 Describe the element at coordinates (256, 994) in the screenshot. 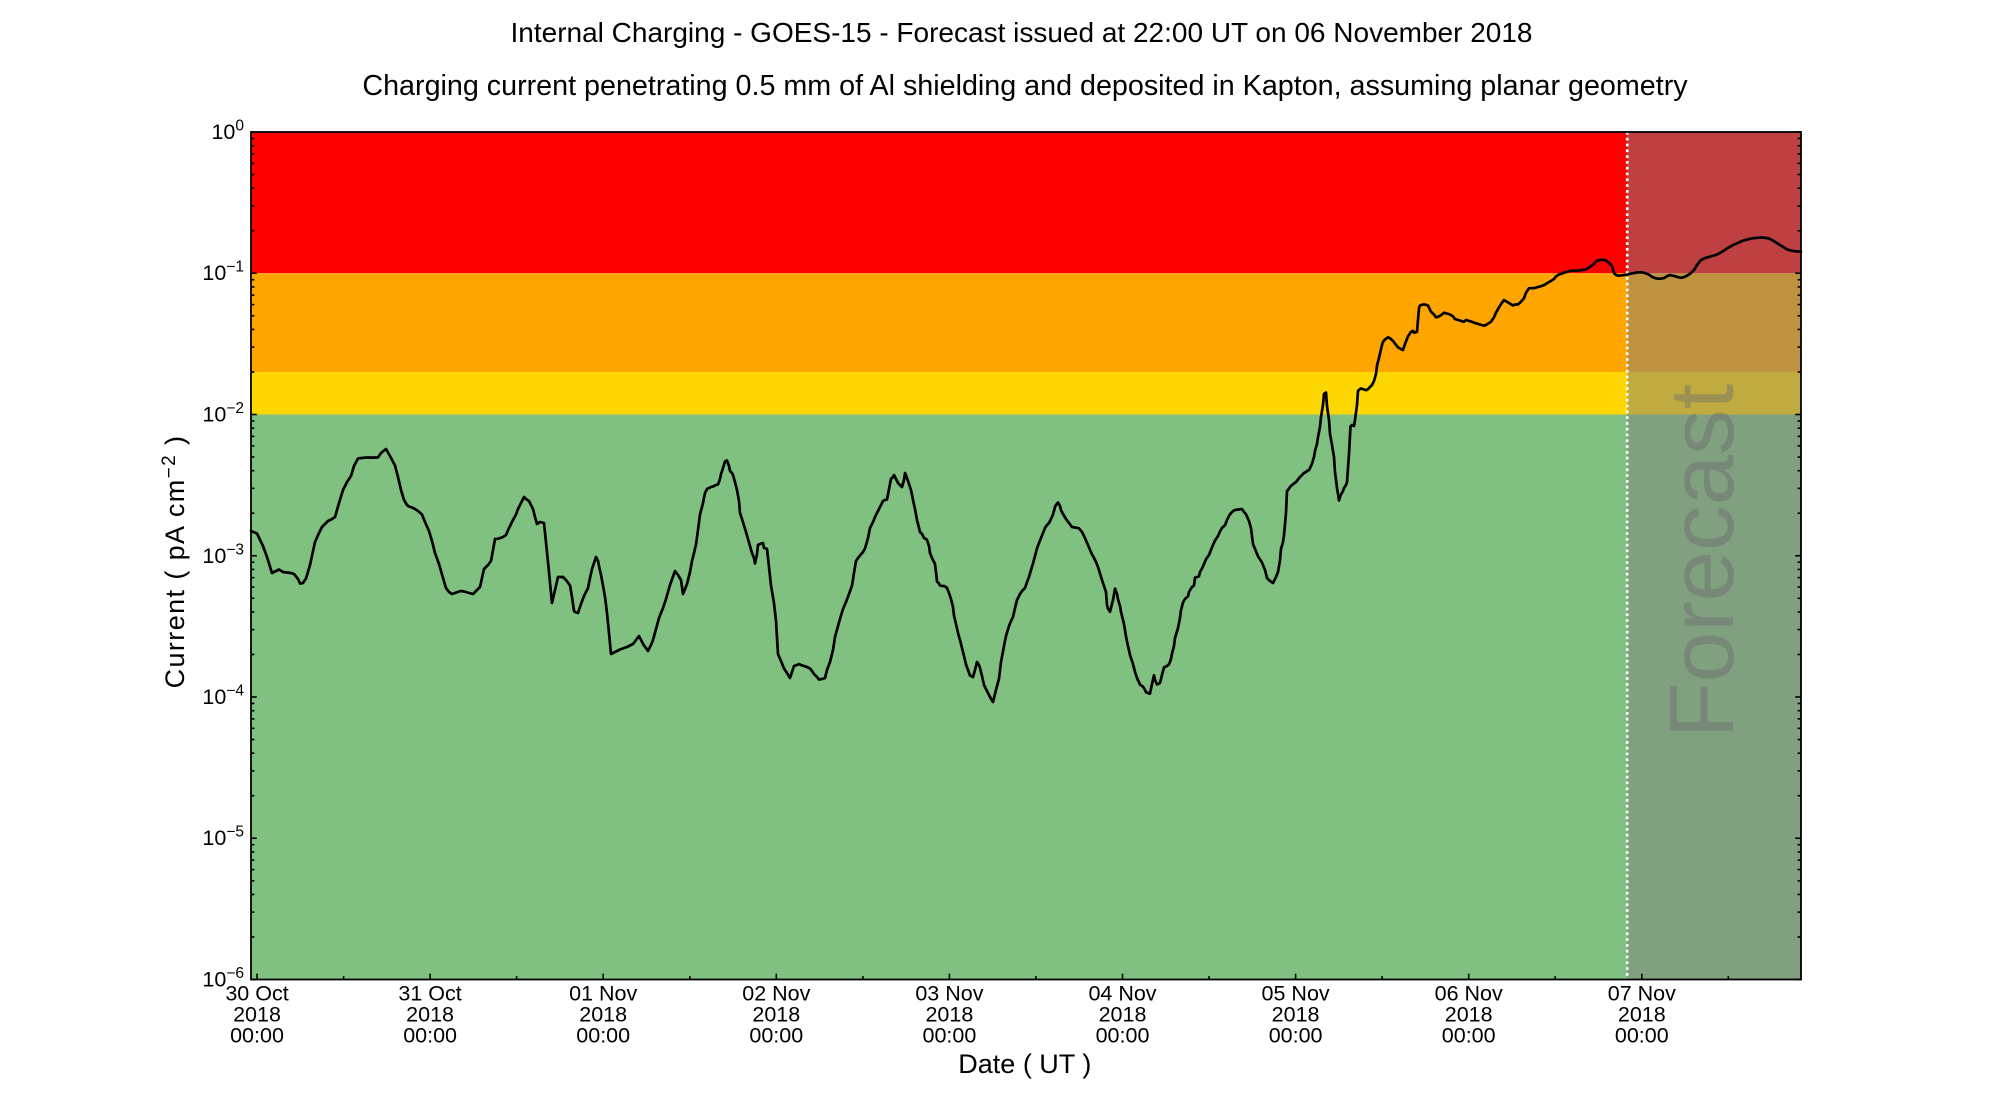

I see `svg-text: 30 Oct` at that location.